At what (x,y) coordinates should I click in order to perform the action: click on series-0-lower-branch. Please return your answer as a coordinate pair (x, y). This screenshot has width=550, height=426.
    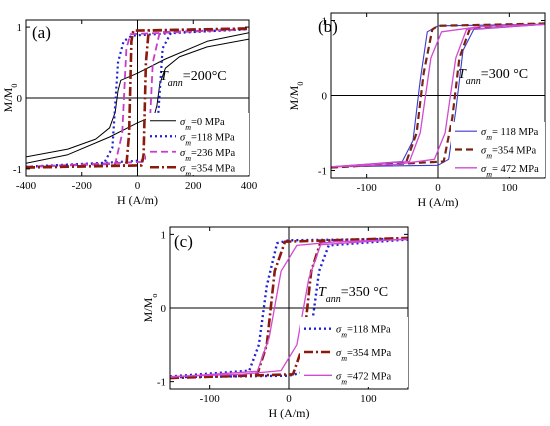
    Looking at the image, I should click on (137, 101).